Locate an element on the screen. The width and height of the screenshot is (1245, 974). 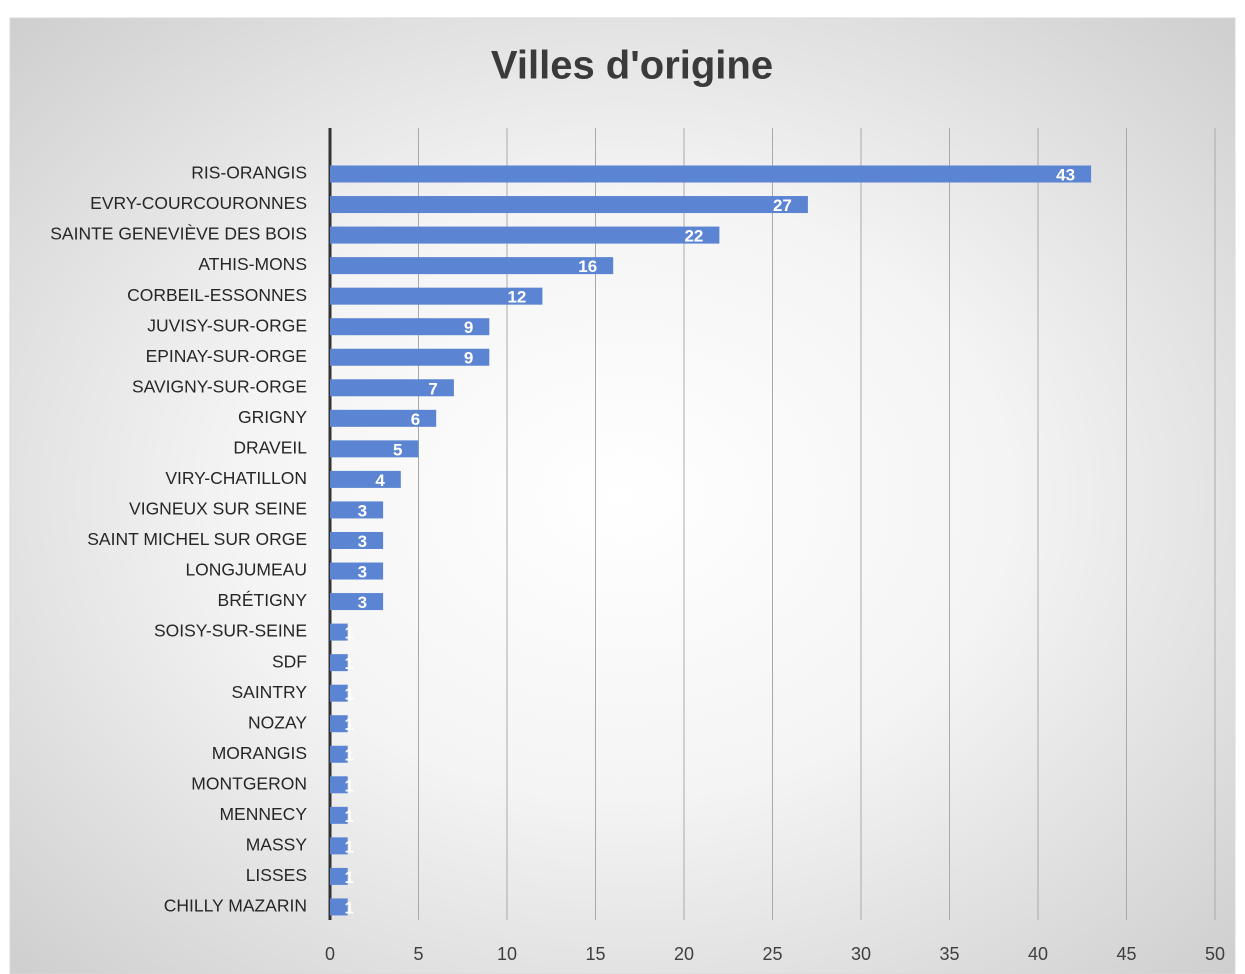
x-tick-label: 15 is located at coordinates (595, 954).